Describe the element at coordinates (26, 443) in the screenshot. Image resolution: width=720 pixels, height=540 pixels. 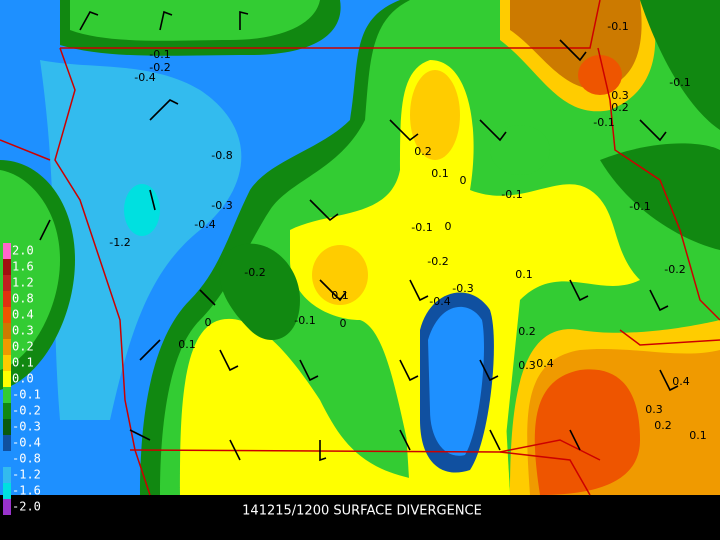
I see `colorbar-label: -0.4` at that location.